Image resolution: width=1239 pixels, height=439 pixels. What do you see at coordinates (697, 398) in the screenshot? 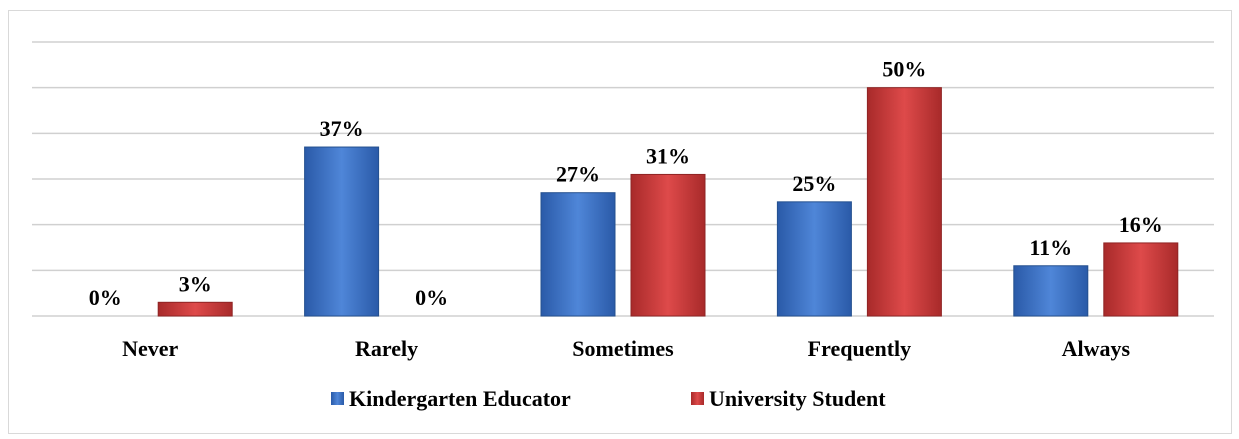
I see `legend-swatch-university-student` at bounding box center [697, 398].